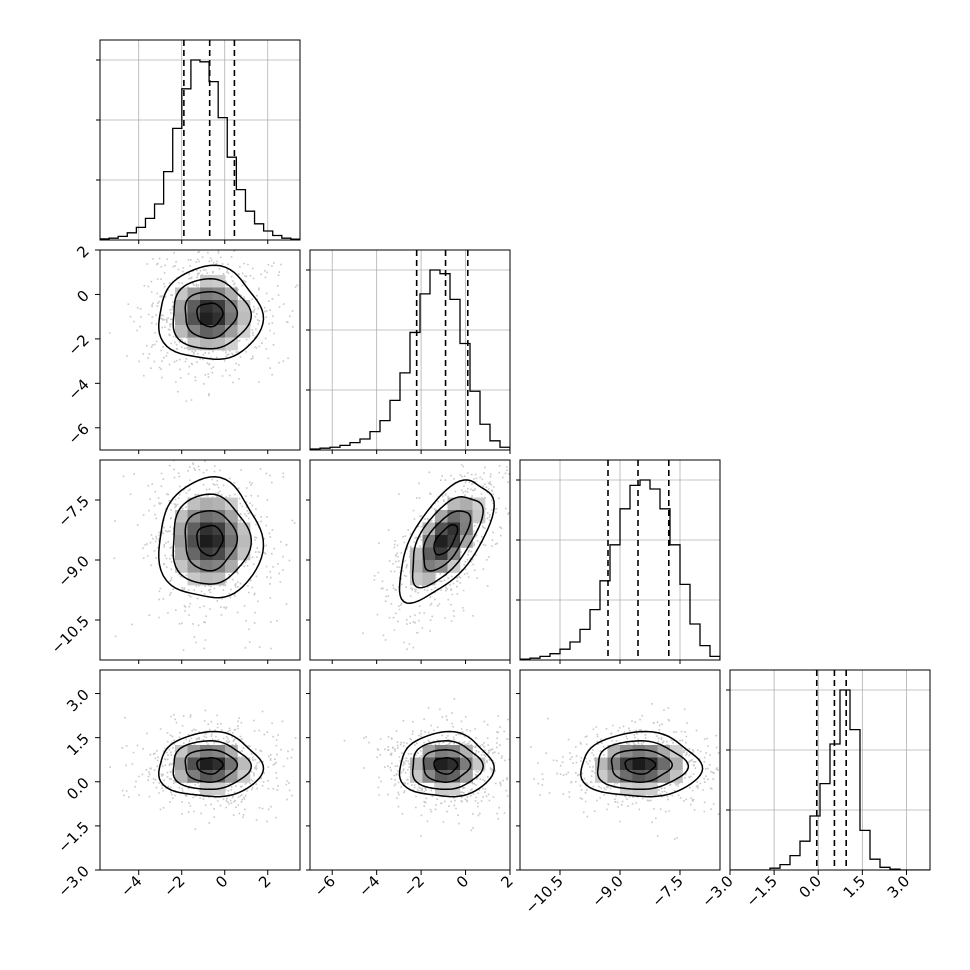  I want to click on x-tick-label: −1.5, so click(761, 891).